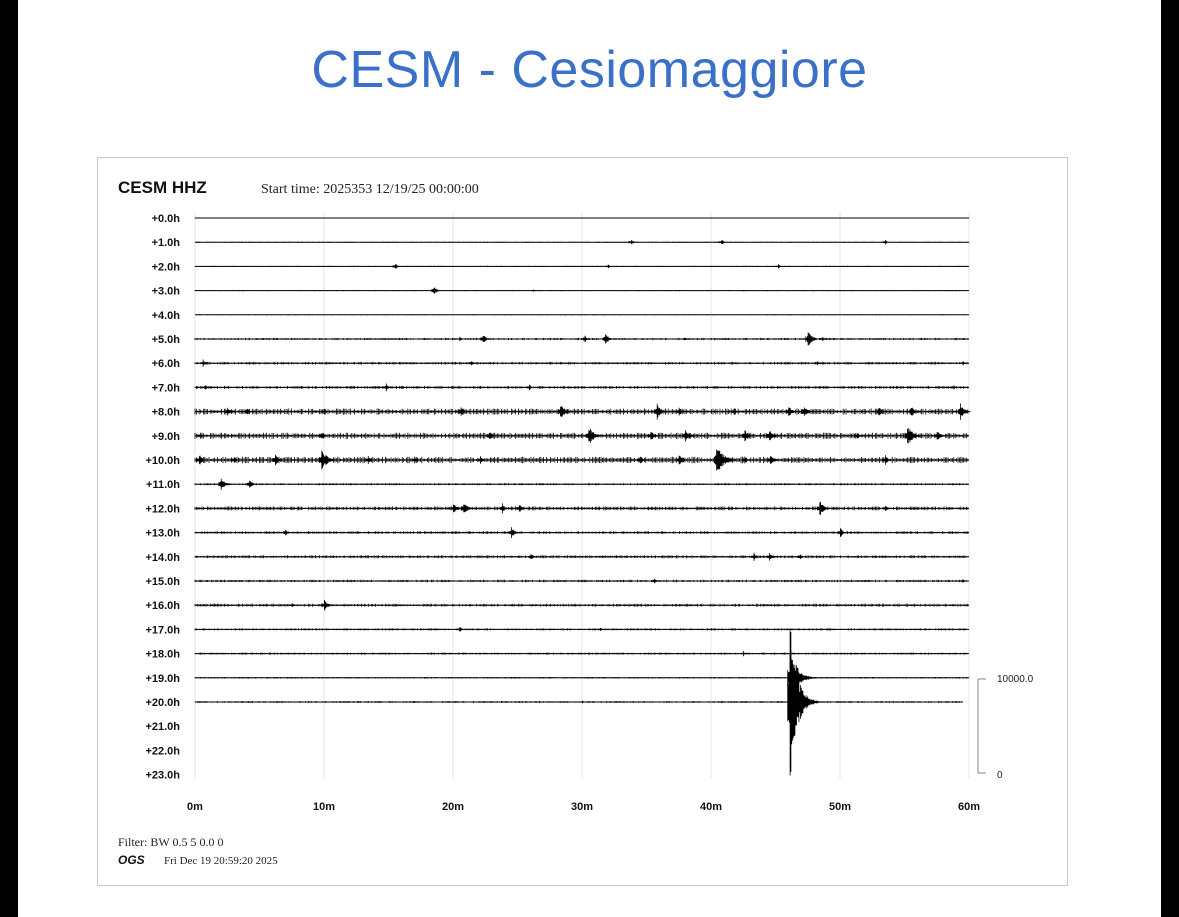 The width and height of the screenshot is (1179, 917). Describe the element at coordinates (162, 582) in the screenshot. I see `row-label: +15.0h` at that location.